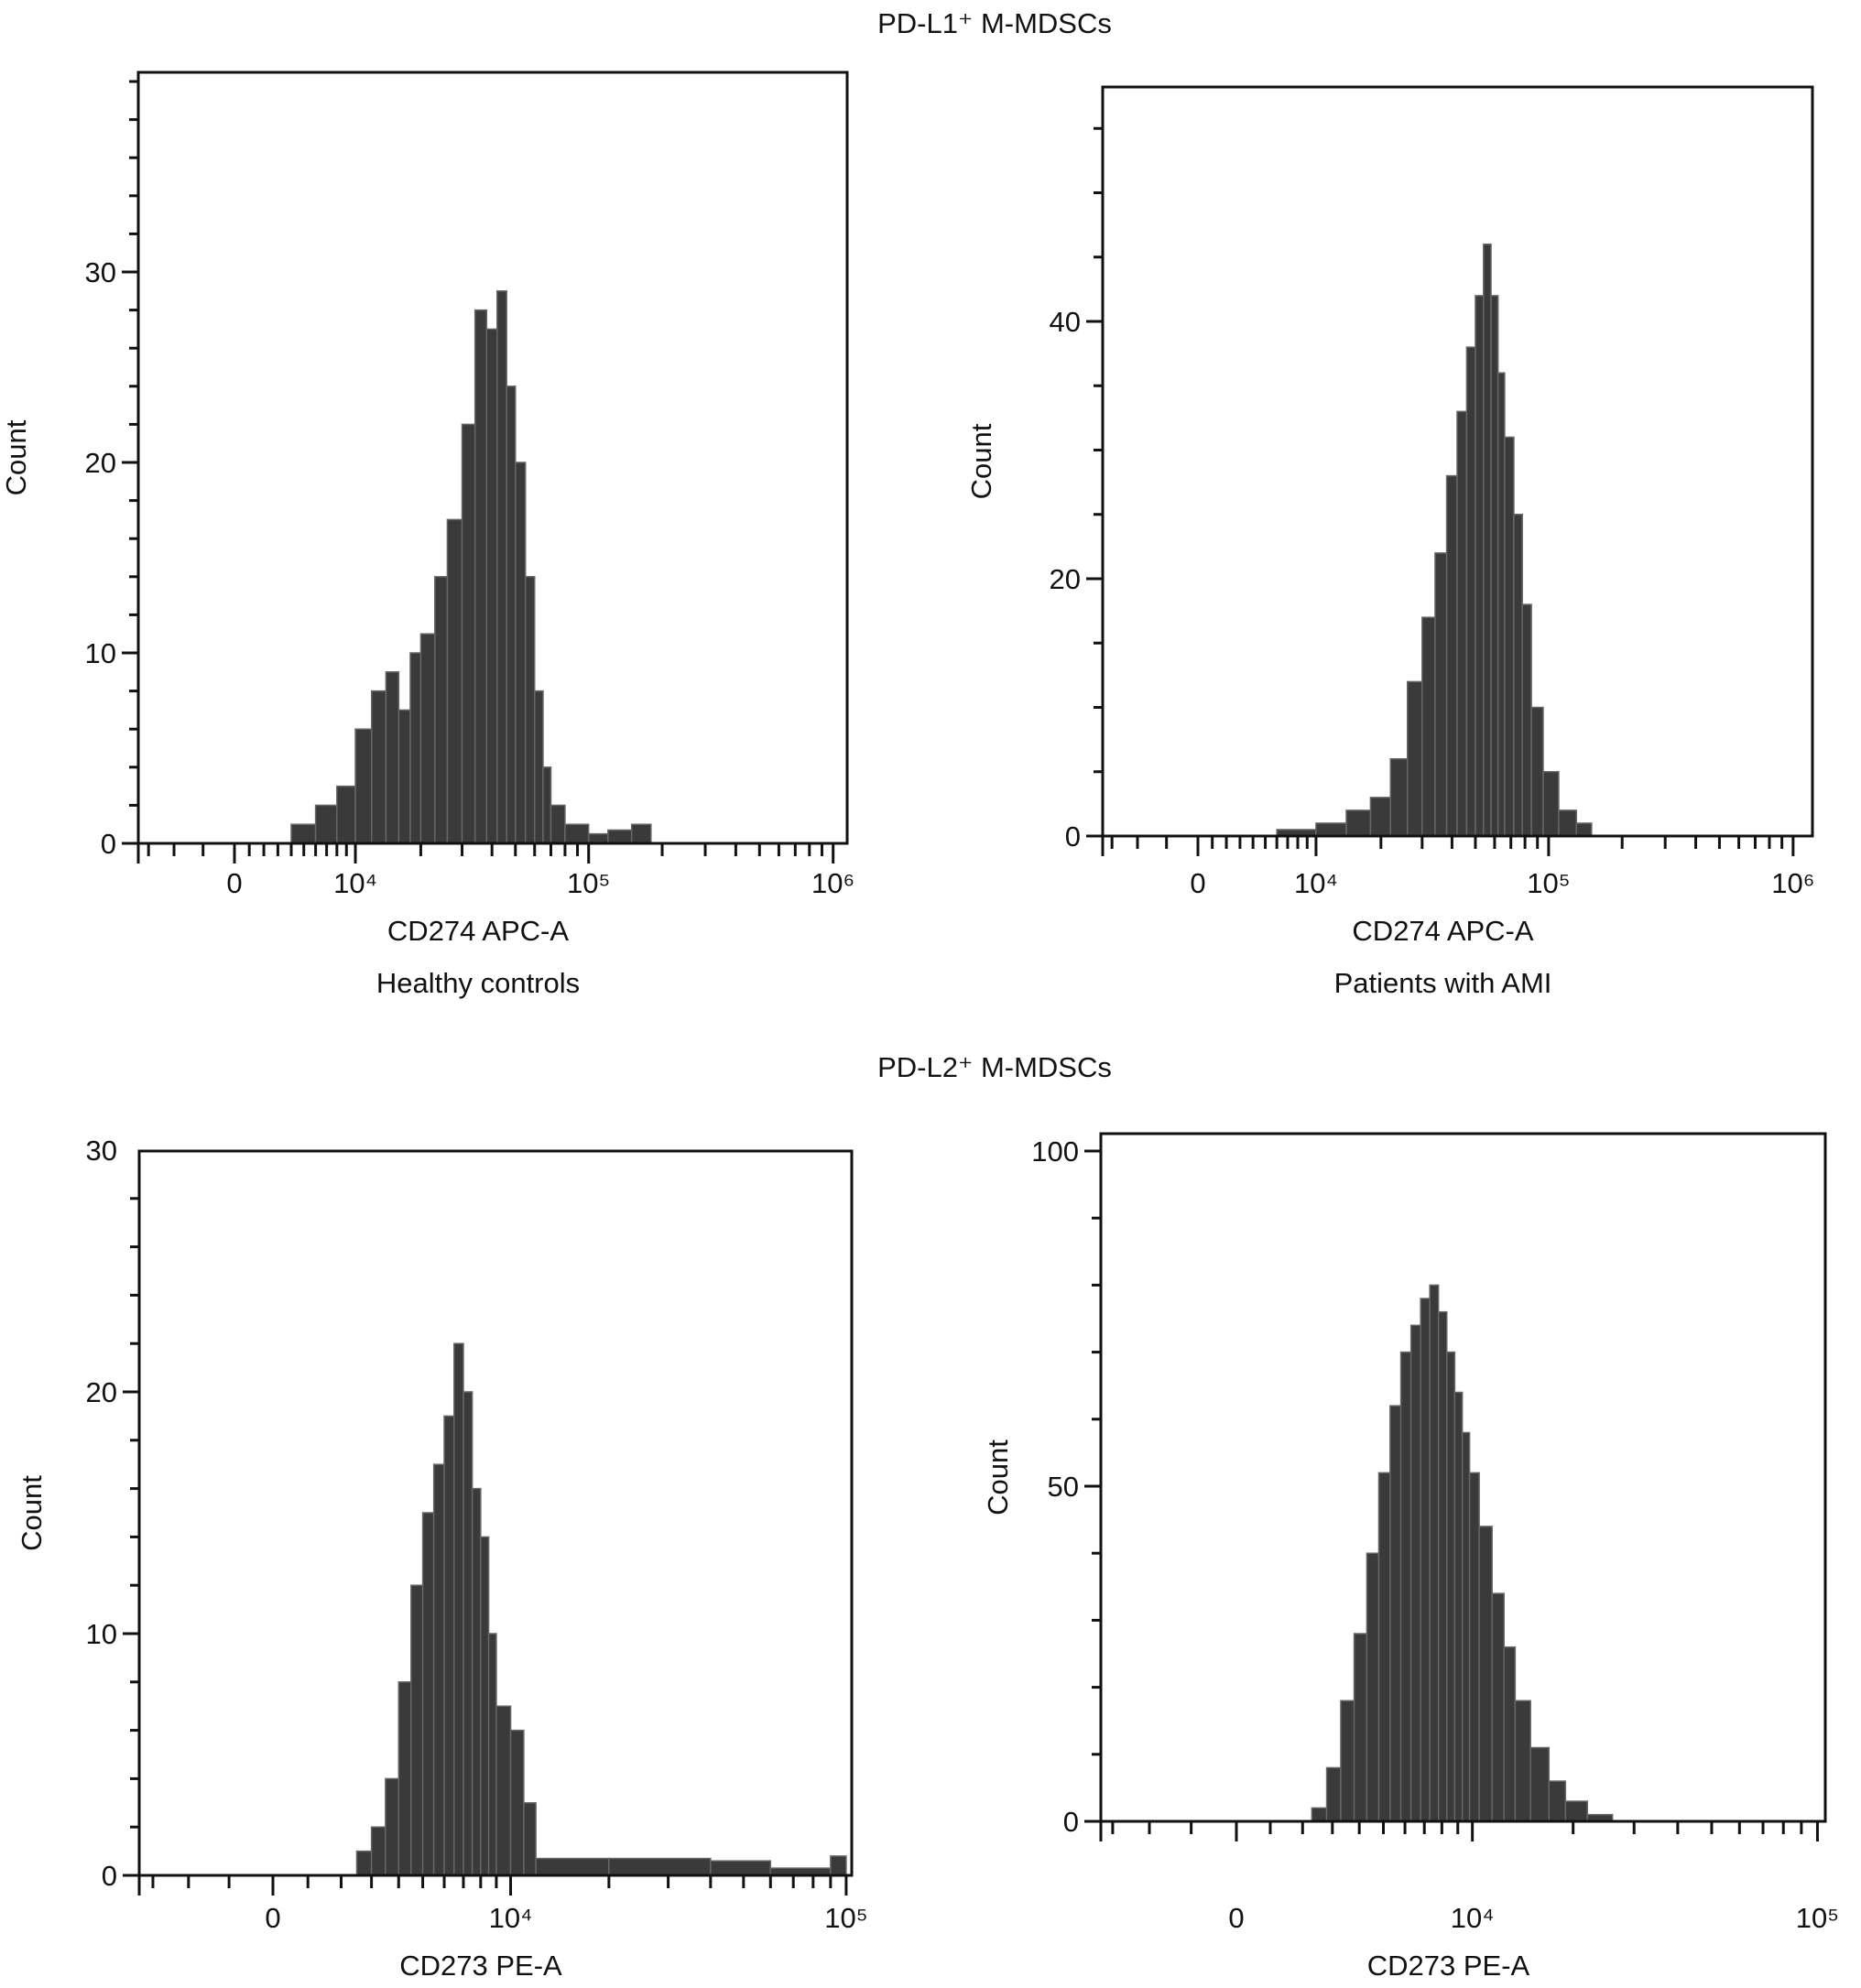 Image resolution: width=1861 pixels, height=1988 pixels. Describe the element at coordinates (101, 272) in the screenshot. I see `y-tick-label: 30` at that location.